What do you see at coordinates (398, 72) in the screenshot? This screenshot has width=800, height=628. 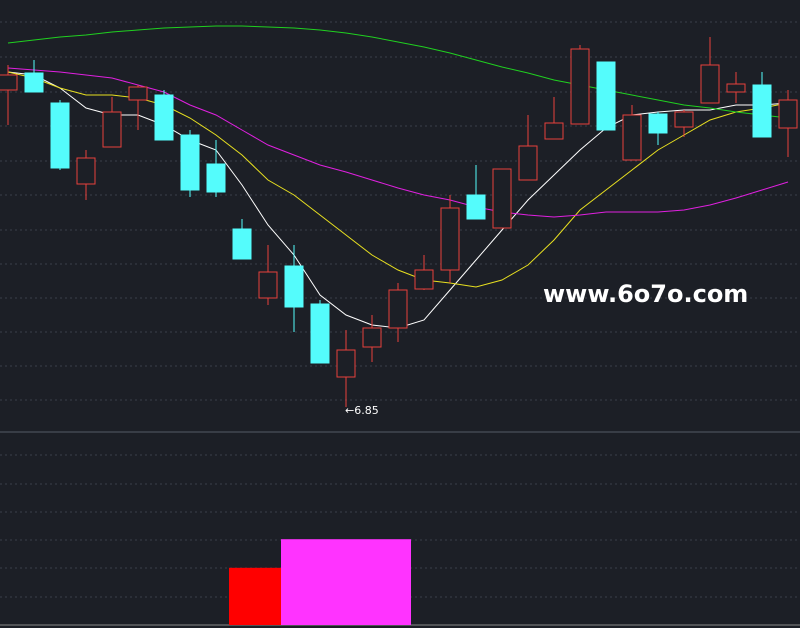 I see `moving-average` at bounding box center [398, 72].